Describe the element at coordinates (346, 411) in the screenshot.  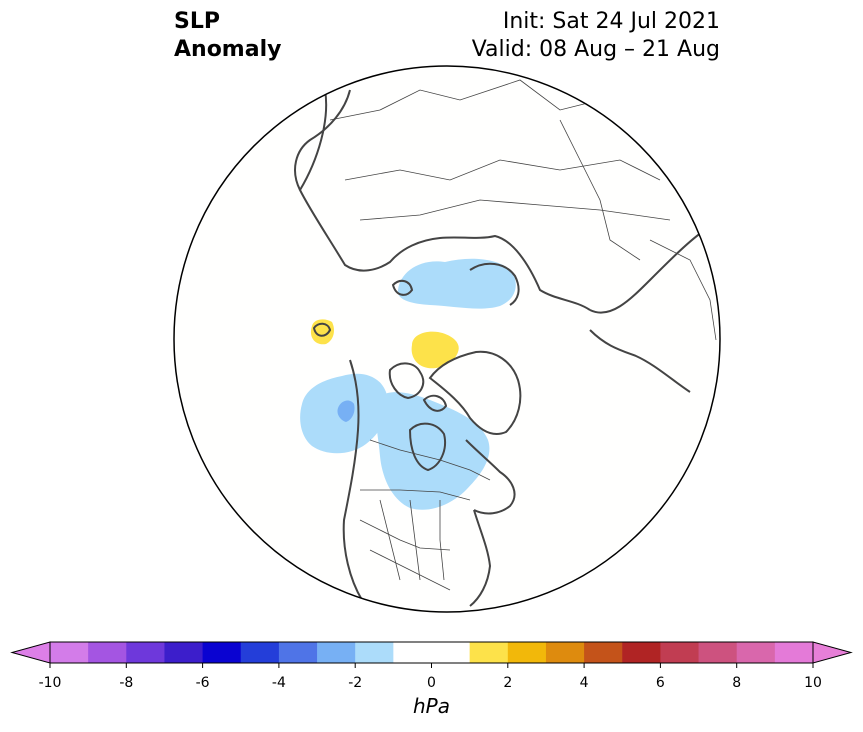
I see `anomaly-neg-alaska-core` at that location.